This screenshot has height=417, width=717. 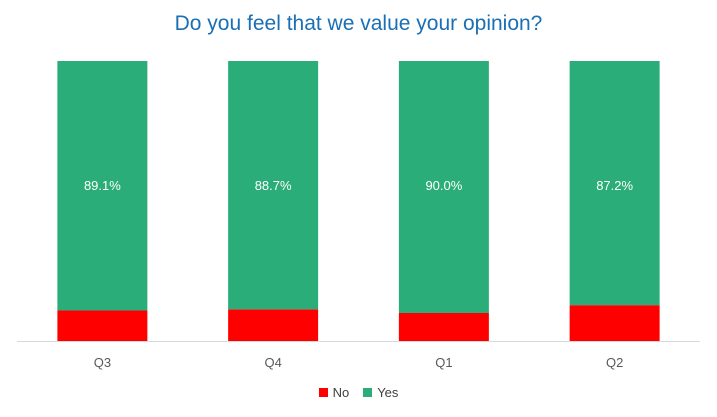 What do you see at coordinates (102, 325) in the screenshot?
I see `bar-no-q3` at bounding box center [102, 325].